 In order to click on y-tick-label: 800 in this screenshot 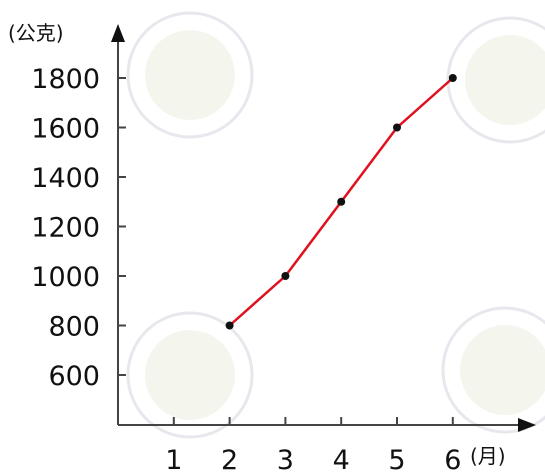, I will do `click(74, 327)`.